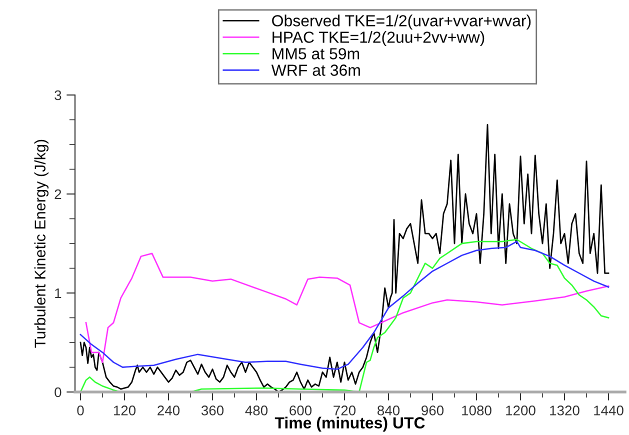 Image resolution: width=629 pixels, height=435 pixels. Describe the element at coordinates (80, 411) in the screenshot. I see `x-tick-label: 0` at that location.